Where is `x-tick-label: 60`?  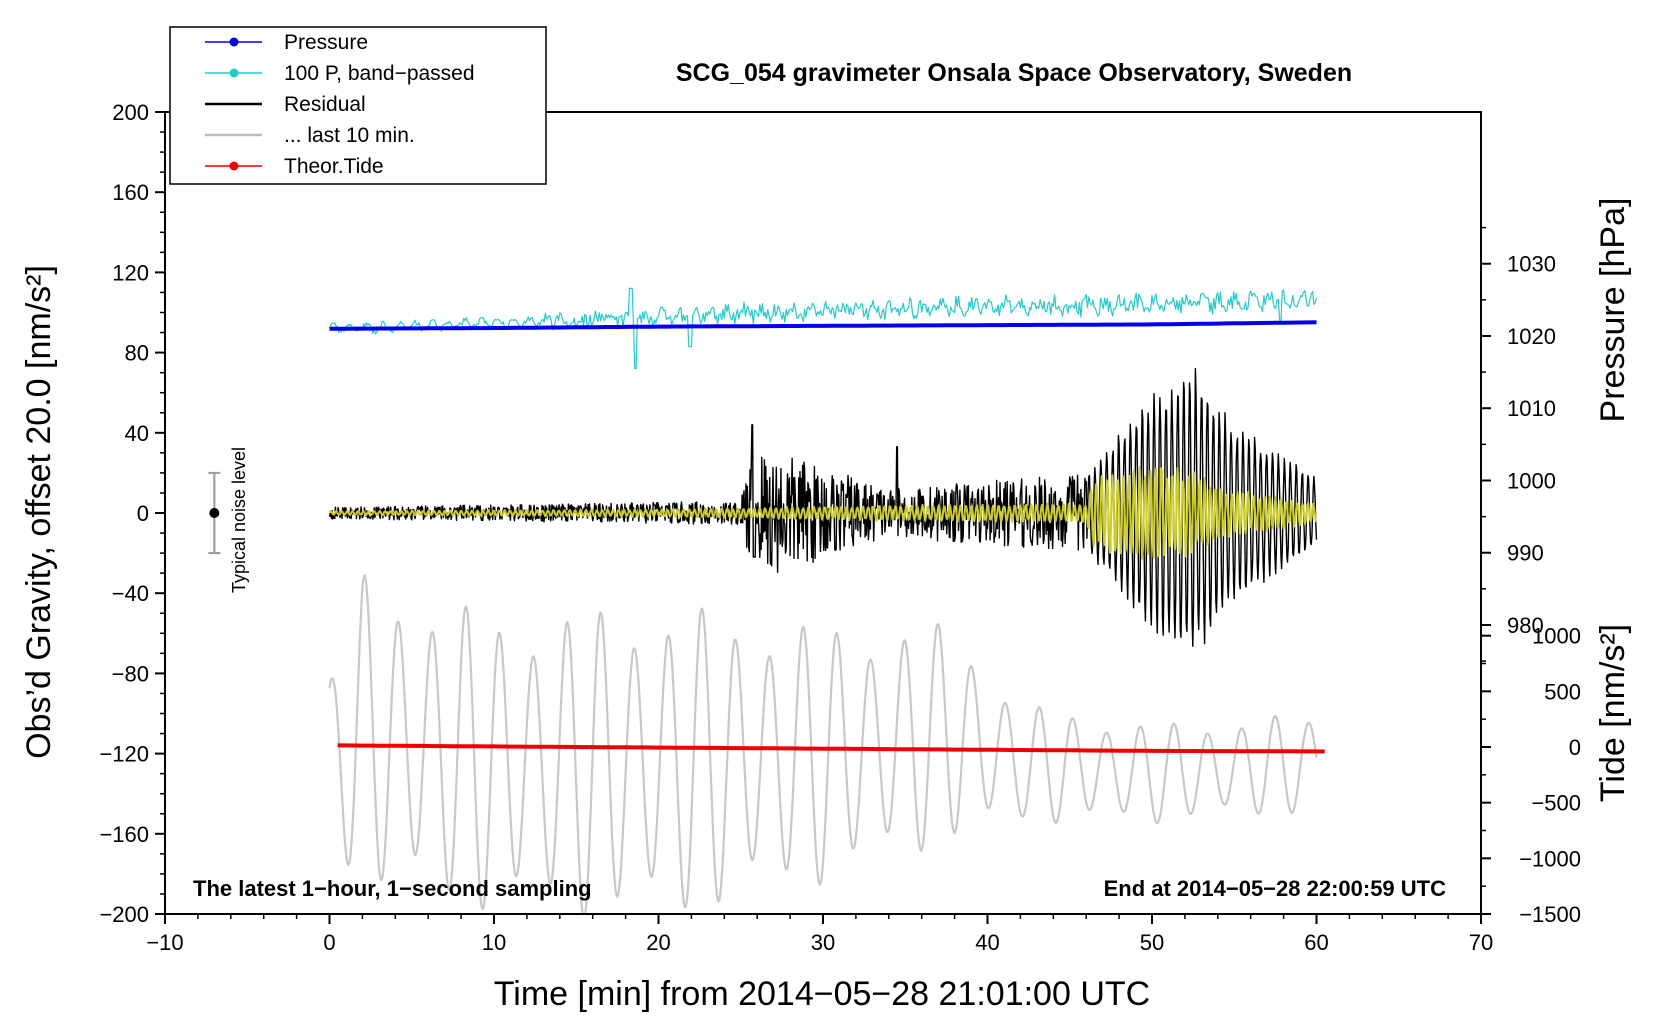
x-tick-label: 60 is located at coordinates (1316, 942).